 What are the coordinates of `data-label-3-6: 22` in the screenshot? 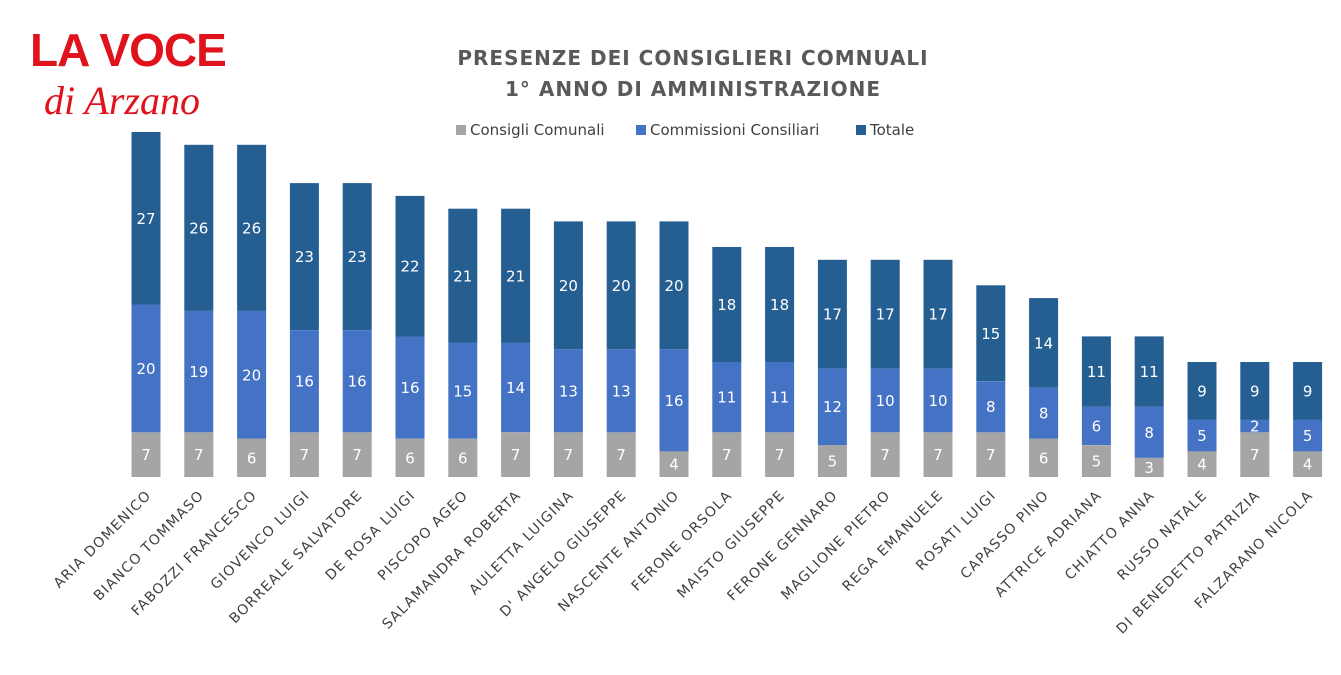 It's located at (409, 267).